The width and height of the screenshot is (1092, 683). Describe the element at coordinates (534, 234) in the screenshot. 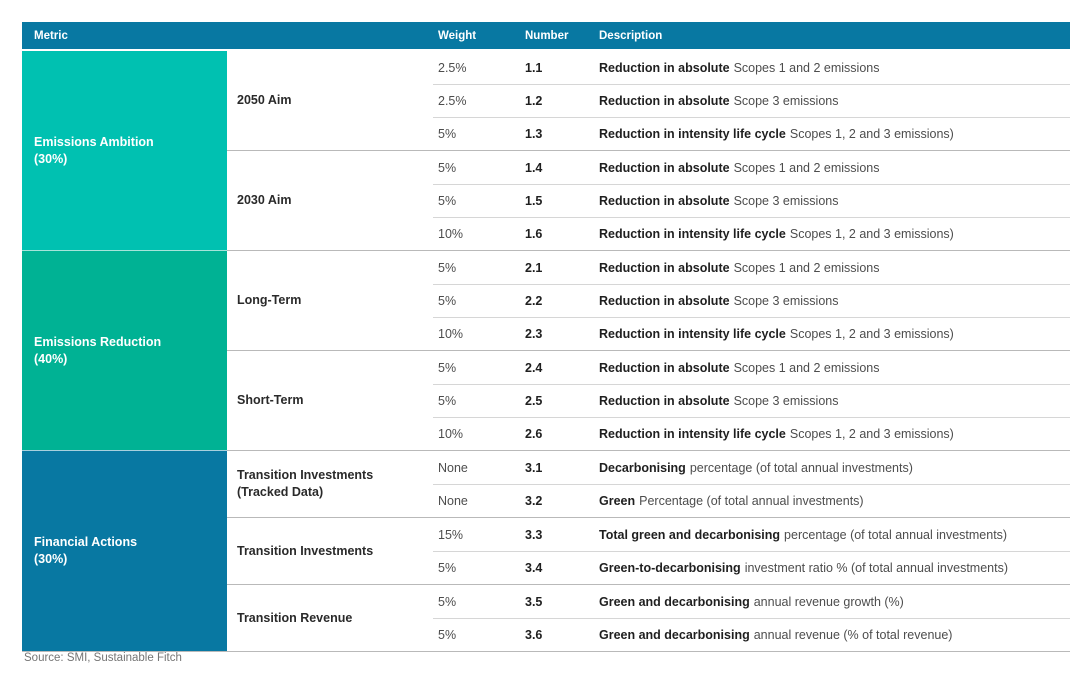

I see `number-value: 1.6` at that location.